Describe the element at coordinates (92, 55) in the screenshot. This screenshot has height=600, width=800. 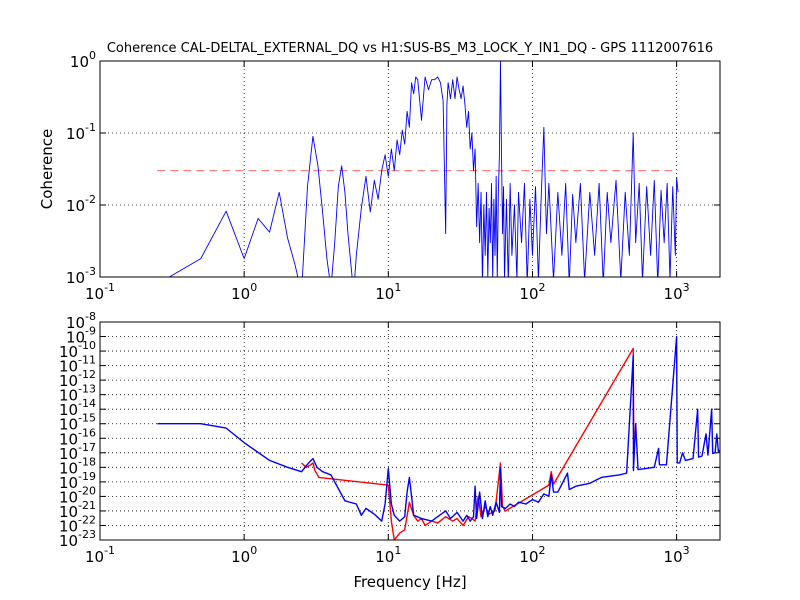
I see `y-tick-label-exponent: 0` at that location.